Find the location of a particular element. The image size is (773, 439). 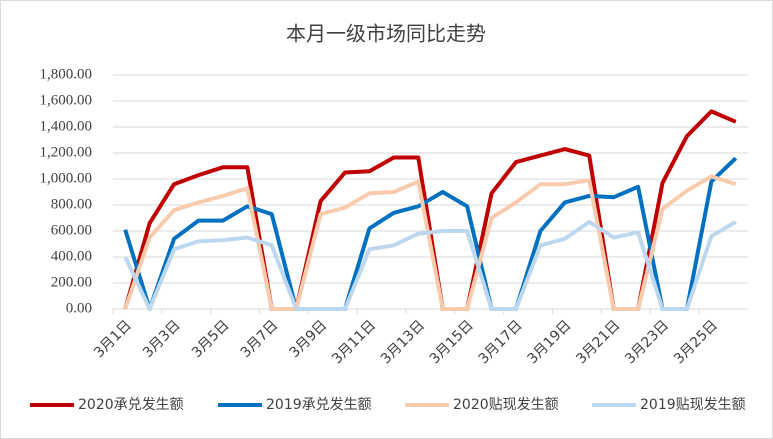

y-tick-label: 1,600.00 is located at coordinates (66, 100).